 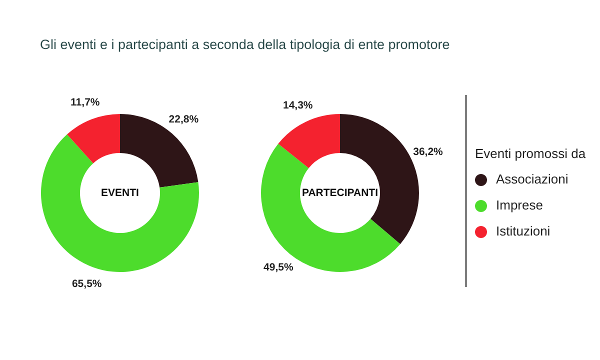 What do you see at coordinates (245, 44) in the screenshot?
I see `chart-title: Gli eventi e i partecipanti a seconda della tipologia di ente promotore` at bounding box center [245, 44].